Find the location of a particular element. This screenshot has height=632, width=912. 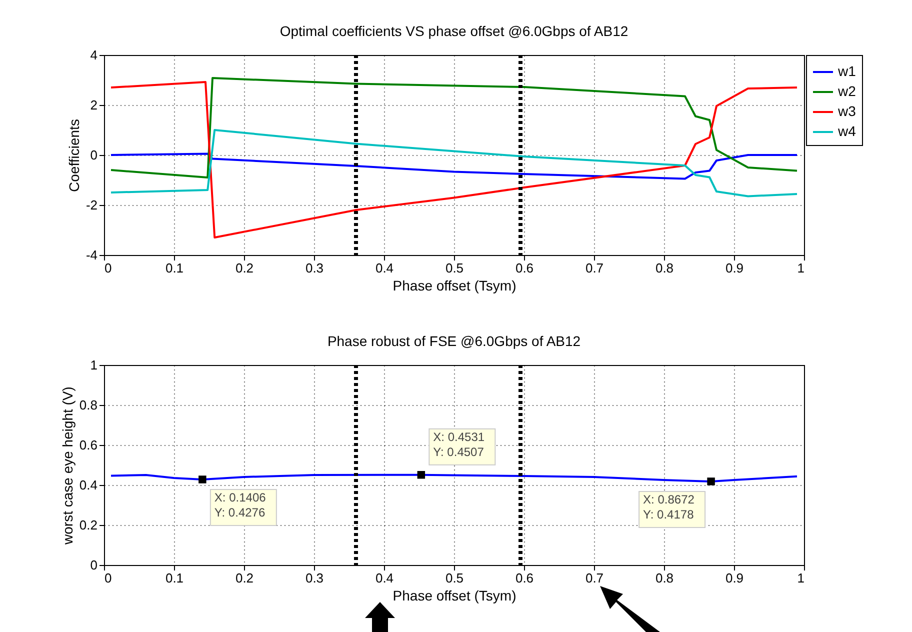

legend-label: w3 is located at coordinates (846, 111).